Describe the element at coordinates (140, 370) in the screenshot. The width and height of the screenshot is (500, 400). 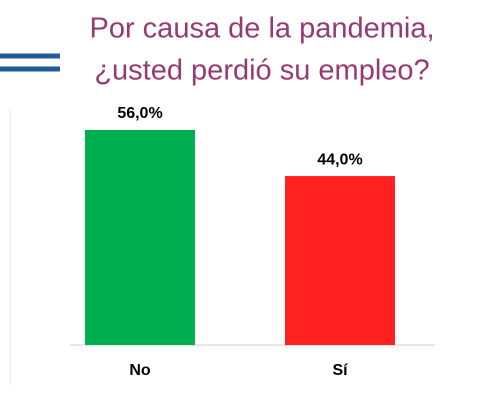
I see `x-tick-label: No` at that location.